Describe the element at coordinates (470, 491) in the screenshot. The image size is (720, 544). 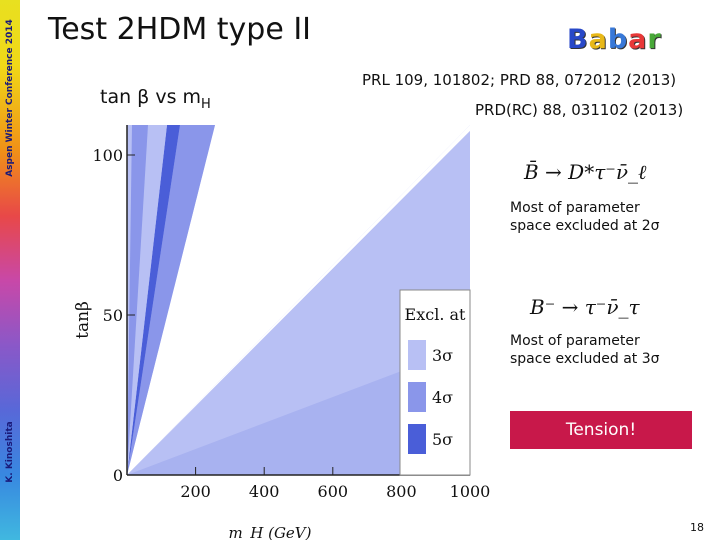
I see `x-tick-label: 1000` at that location.